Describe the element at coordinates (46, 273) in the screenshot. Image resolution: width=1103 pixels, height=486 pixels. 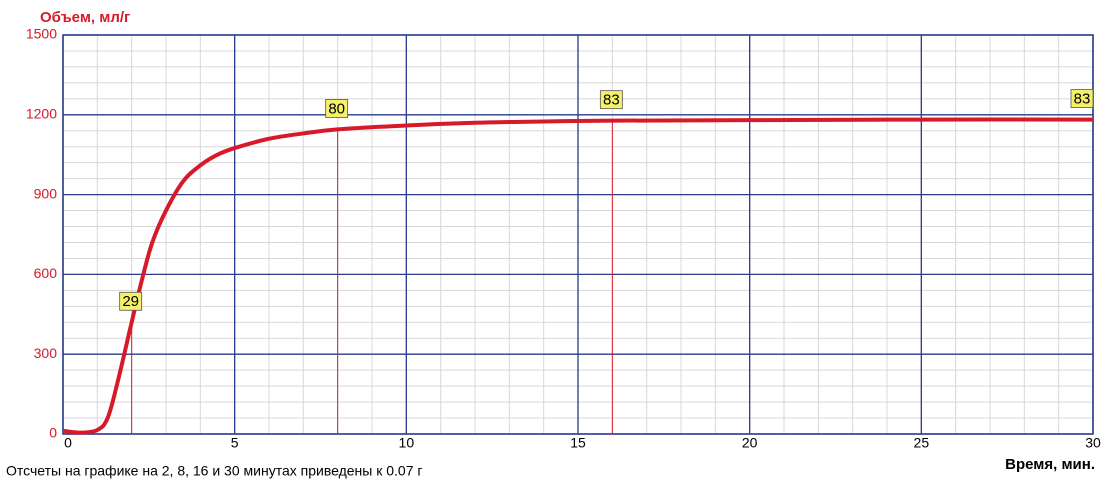
I see `y-tick-label: 600` at that location.